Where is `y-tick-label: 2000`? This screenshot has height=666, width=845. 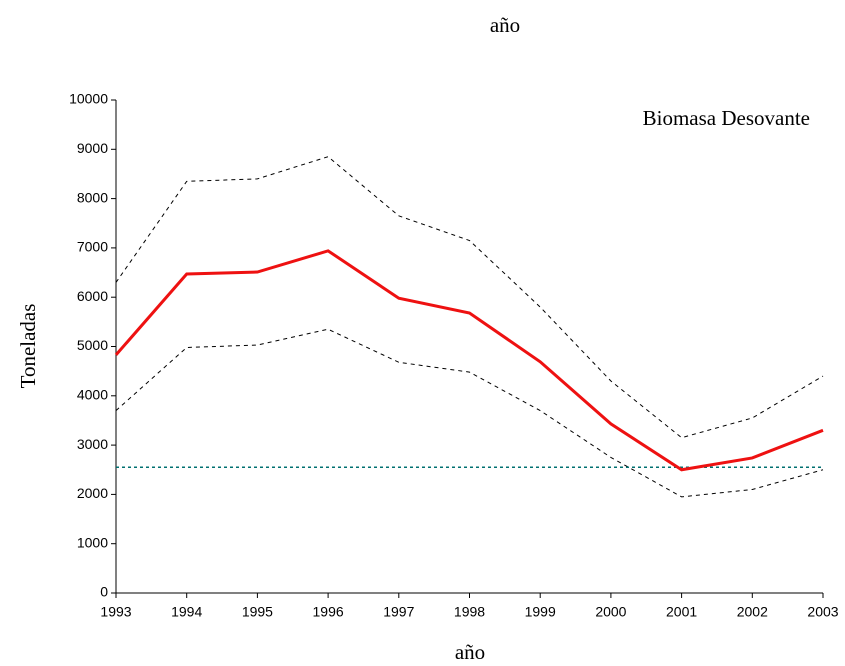 y-tick-label: 2000 is located at coordinates (92, 493).